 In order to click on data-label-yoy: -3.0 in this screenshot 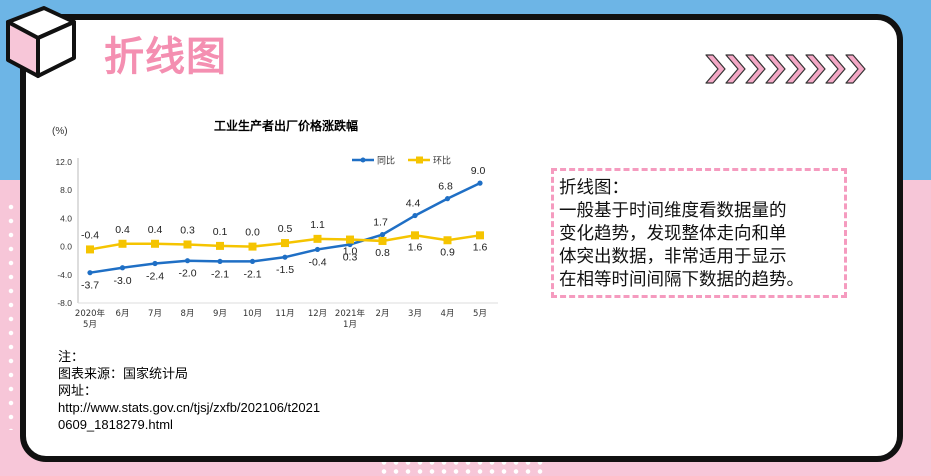, I will do `click(122, 281)`.